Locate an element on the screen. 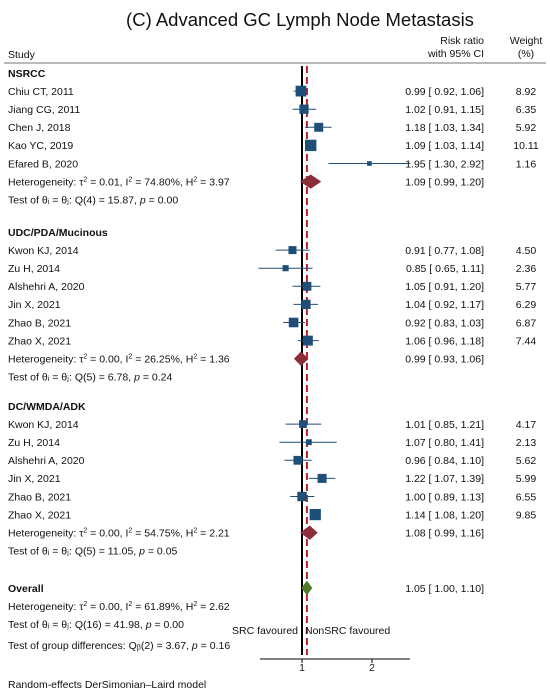 This screenshot has height=699, width=550. risk-ratio-value: 1.95 [ 1.30, 2.92] is located at coordinates (444, 164).